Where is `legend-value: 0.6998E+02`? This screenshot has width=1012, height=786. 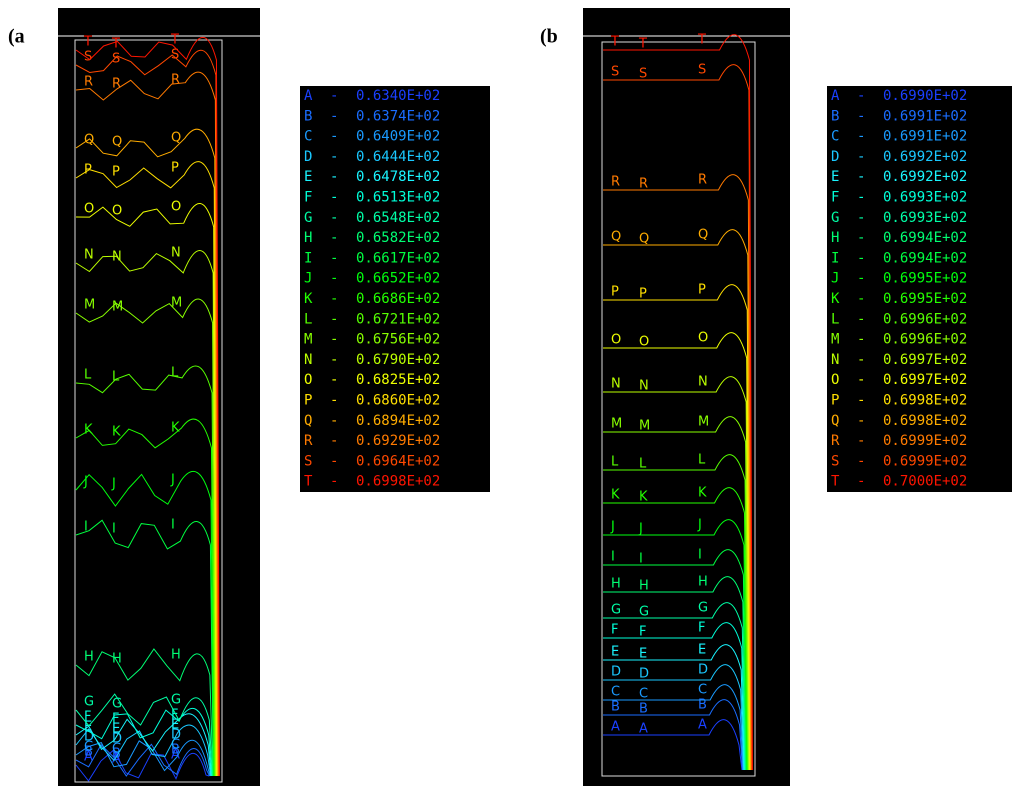
legend-value: 0.6998E+02 is located at coordinates (398, 482).